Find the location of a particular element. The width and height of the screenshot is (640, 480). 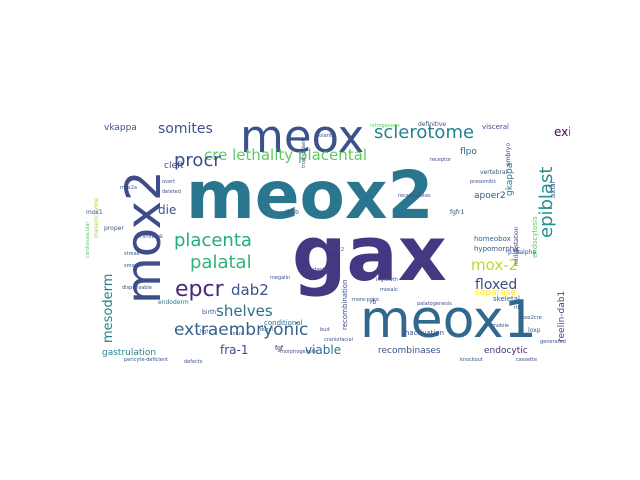

word-extraembryonic: extraembryonic is located at coordinates (241, 330).